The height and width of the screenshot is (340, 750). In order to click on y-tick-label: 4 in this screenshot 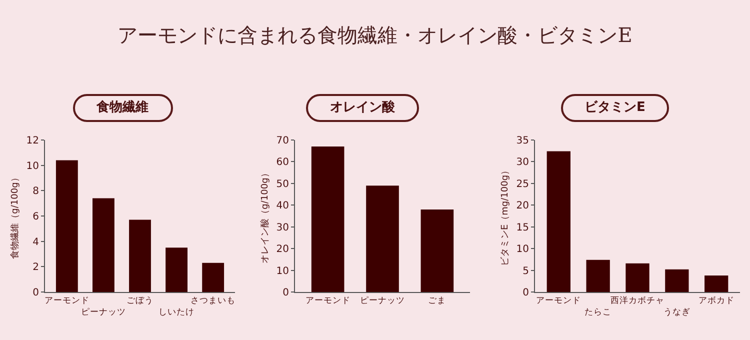, I will do `click(35, 242)`.